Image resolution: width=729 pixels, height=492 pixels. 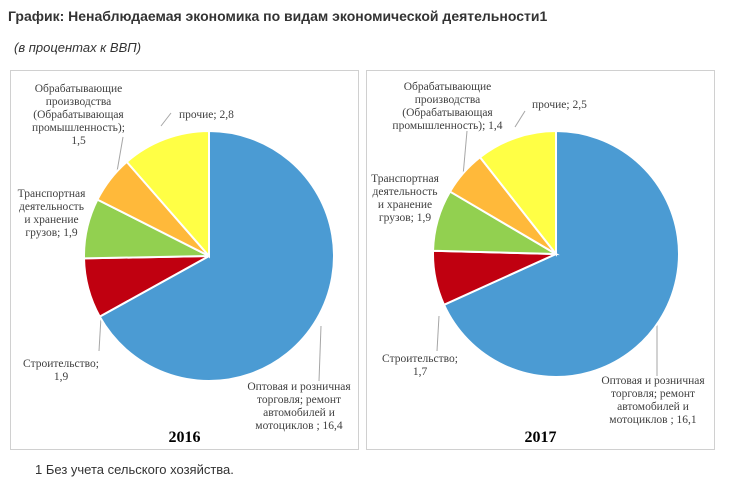 What do you see at coordinates (420, 365) in the screenshot?
I see `label-construction: Строительство; 1,7` at bounding box center [420, 365].